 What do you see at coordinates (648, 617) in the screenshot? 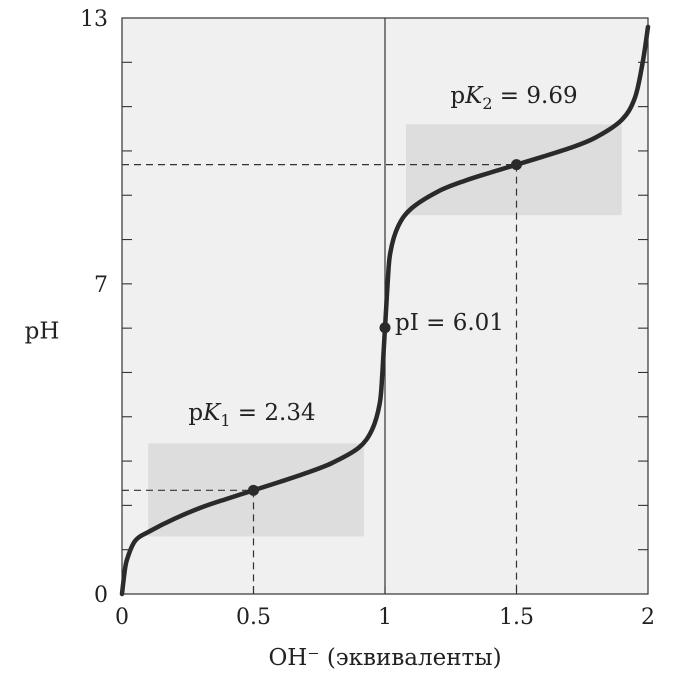
I see `x-tick-label-2: 2` at bounding box center [648, 617].